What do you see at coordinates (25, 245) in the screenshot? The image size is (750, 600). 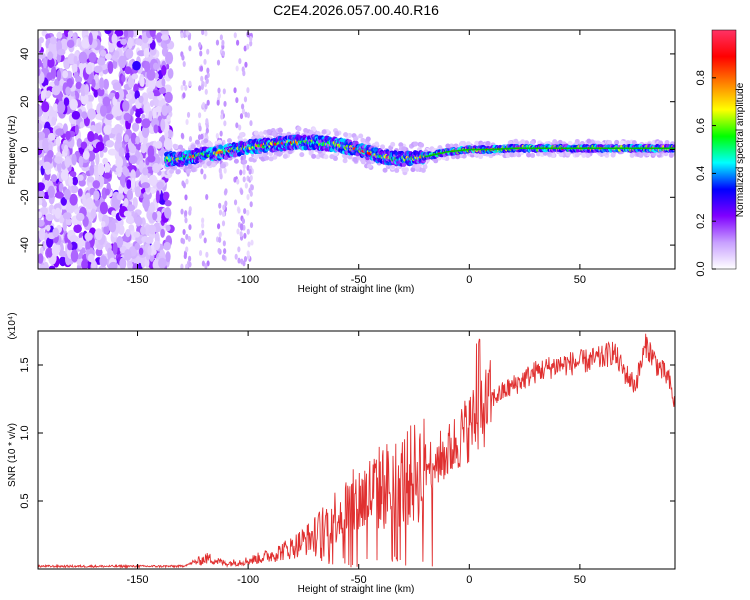 I see `heatmap-y-tick-label: -40` at bounding box center [25, 245].